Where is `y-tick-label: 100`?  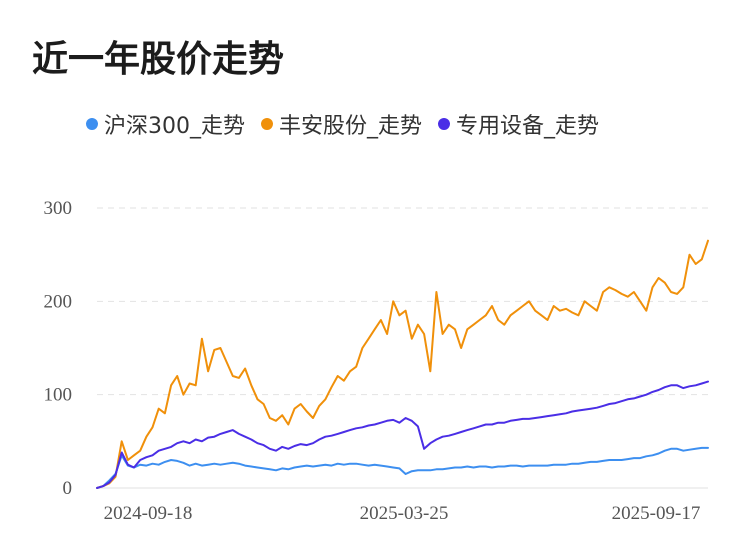
y-tick-label: 100 is located at coordinates (58, 395).